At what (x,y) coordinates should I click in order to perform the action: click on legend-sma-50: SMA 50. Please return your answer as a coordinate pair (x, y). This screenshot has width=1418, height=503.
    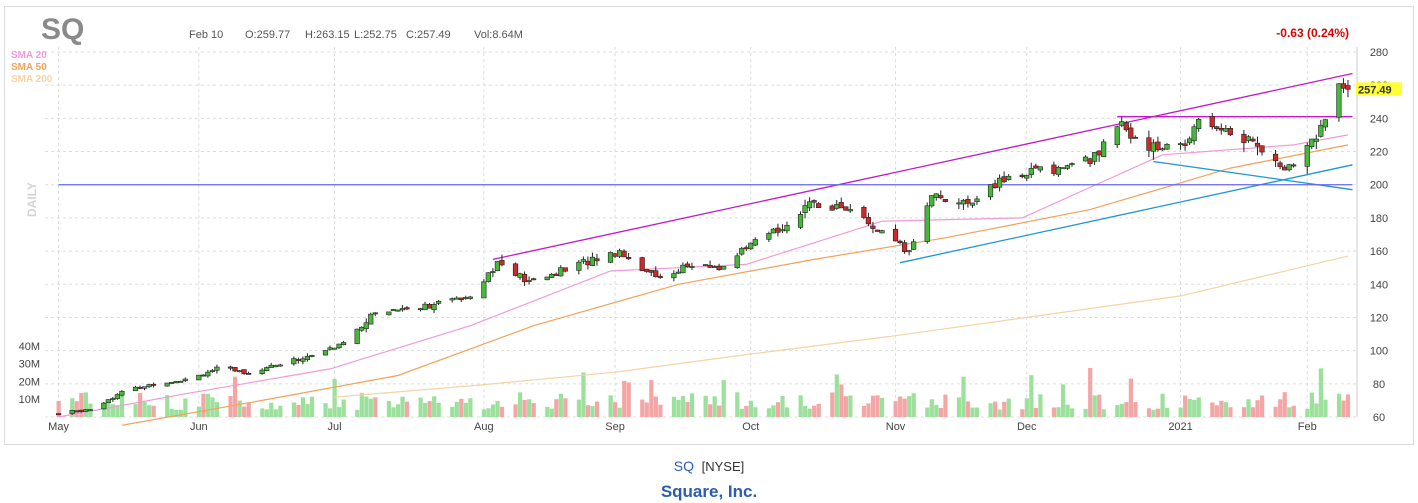
    Looking at the image, I should click on (29, 67).